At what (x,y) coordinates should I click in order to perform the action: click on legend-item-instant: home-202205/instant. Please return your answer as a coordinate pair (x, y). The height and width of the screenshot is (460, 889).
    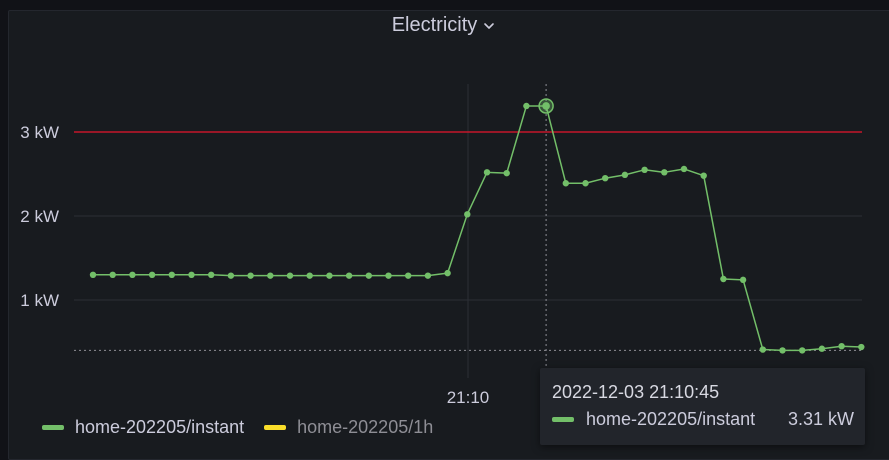
    Looking at the image, I should click on (143, 427).